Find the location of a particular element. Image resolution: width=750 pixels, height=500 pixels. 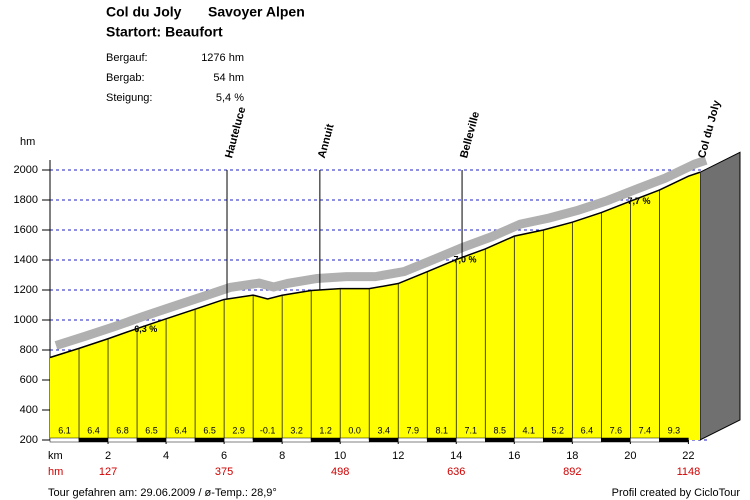

waypoint-label: Belleville is located at coordinates (470, 134).